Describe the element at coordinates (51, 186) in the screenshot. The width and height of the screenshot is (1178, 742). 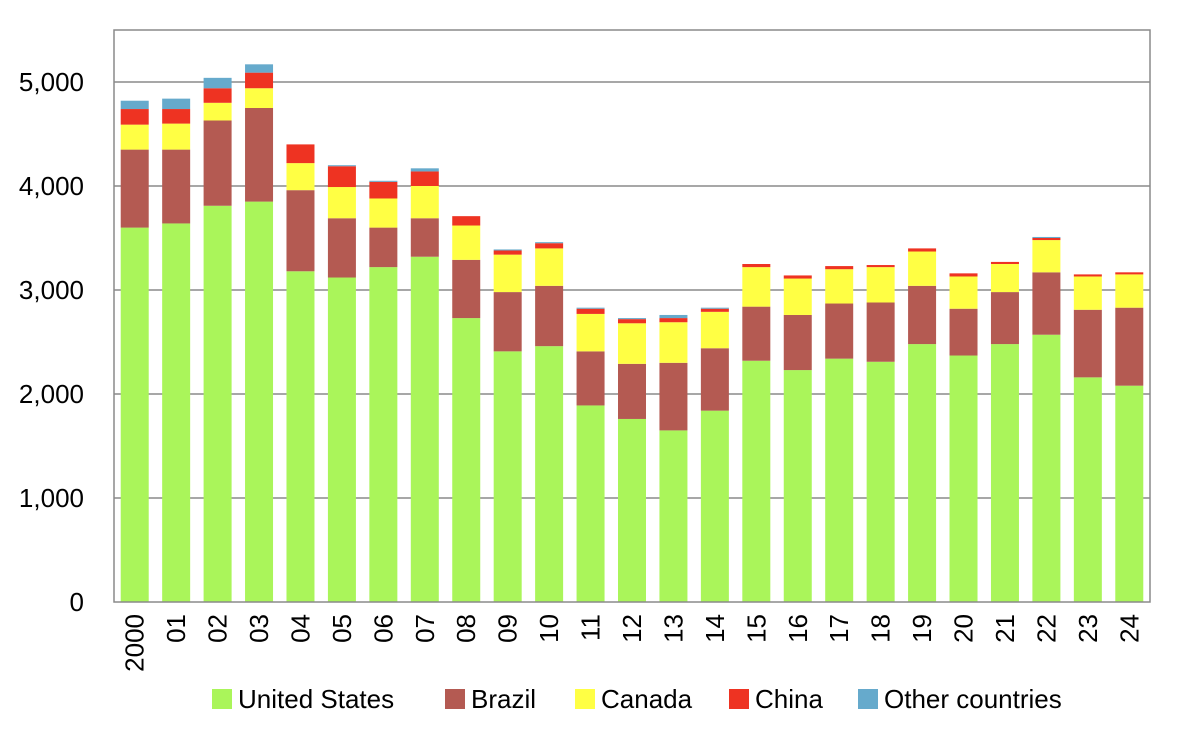
I see `y-tick-label: 4,000` at that location.